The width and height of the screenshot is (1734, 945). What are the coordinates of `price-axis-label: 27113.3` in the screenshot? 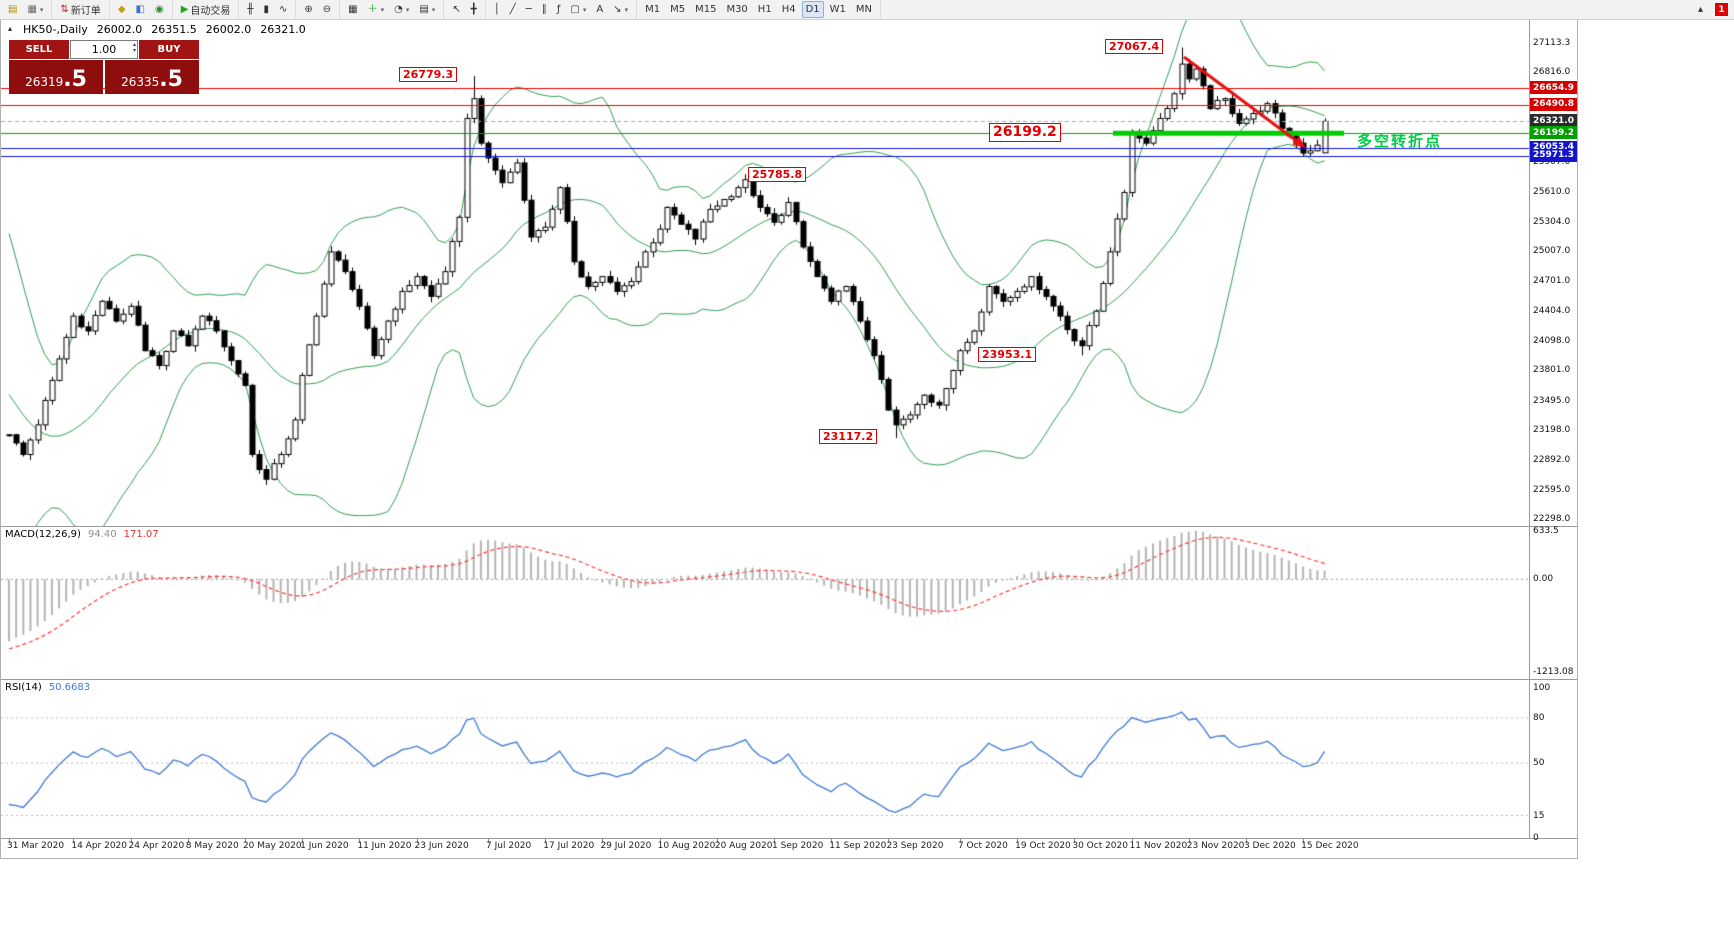 It's located at (1552, 43).